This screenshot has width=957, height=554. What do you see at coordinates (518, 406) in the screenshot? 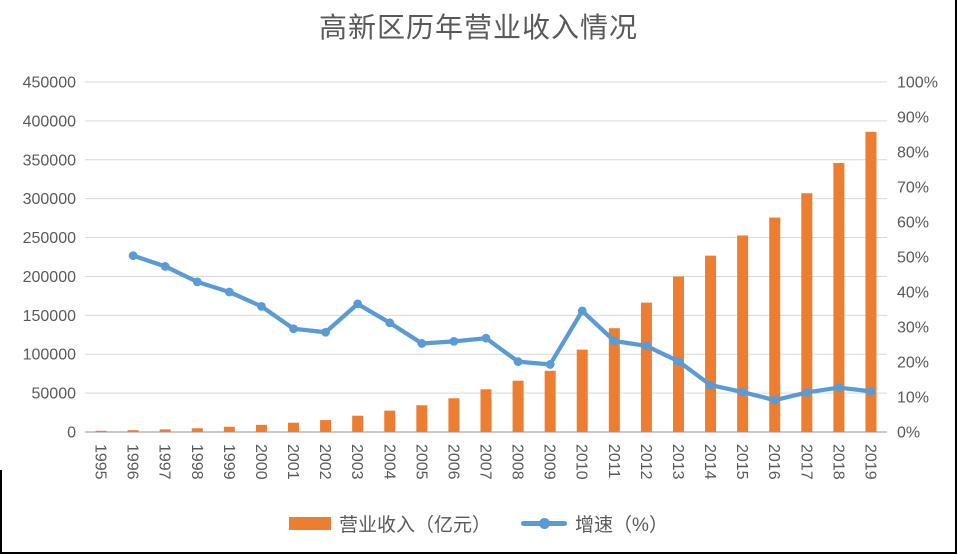
I see `bar-2008` at bounding box center [518, 406].